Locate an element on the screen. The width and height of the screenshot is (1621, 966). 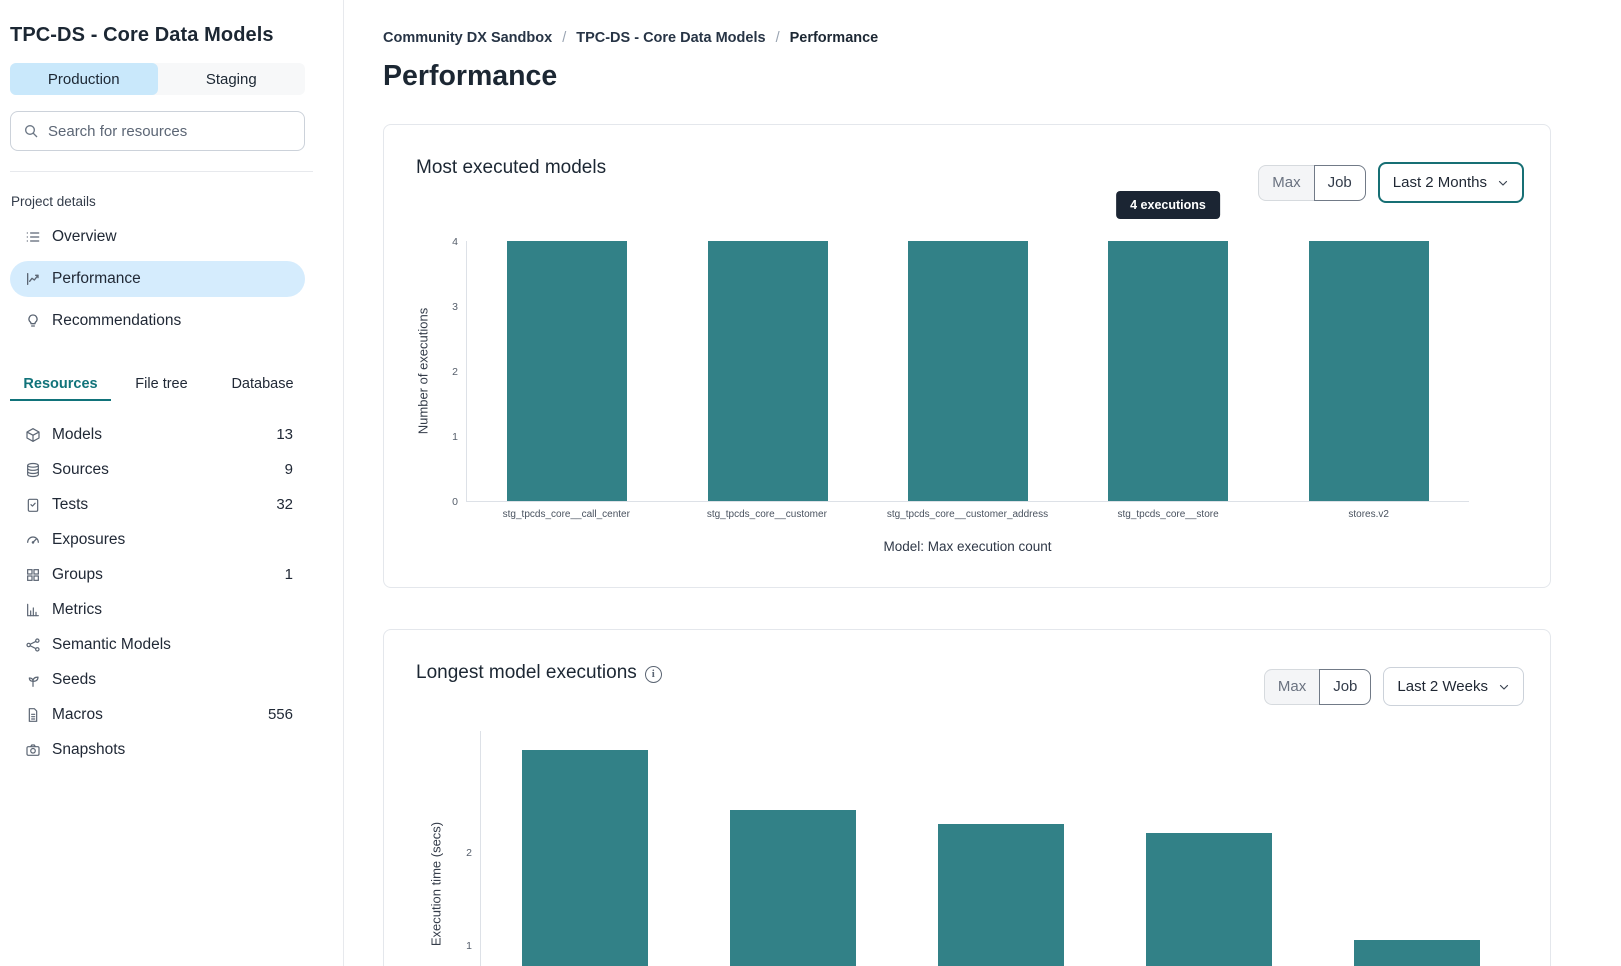
x-axis-tick-label: stg_tpcds_core__store is located at coordinates (1168, 514).